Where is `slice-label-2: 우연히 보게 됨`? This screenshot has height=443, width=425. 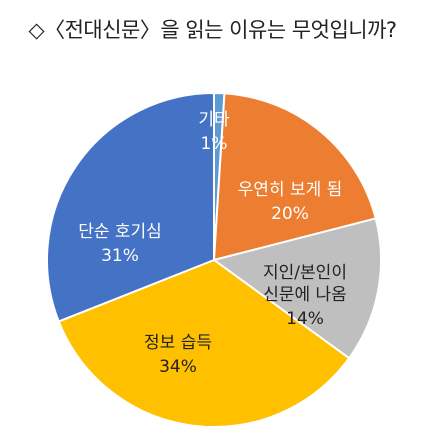
slice-label-2: 우연히 보게 됨 is located at coordinates (290, 190).